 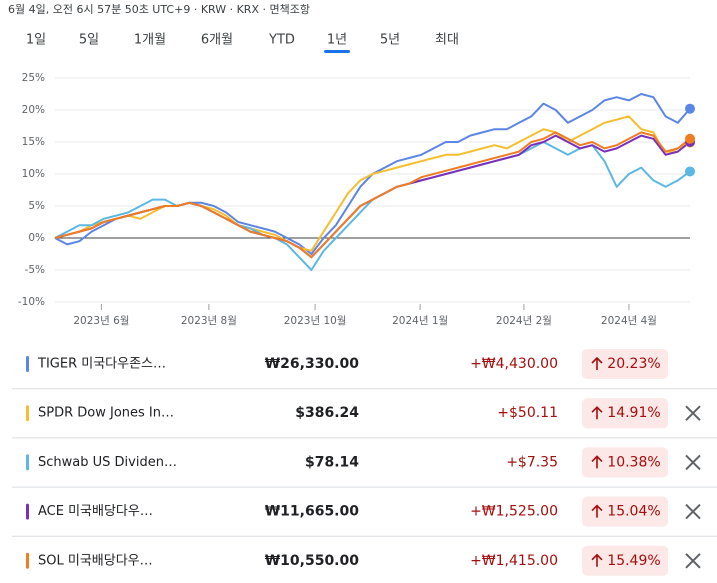 What do you see at coordinates (447, 40) in the screenshot?
I see `tab: 최대` at bounding box center [447, 40].